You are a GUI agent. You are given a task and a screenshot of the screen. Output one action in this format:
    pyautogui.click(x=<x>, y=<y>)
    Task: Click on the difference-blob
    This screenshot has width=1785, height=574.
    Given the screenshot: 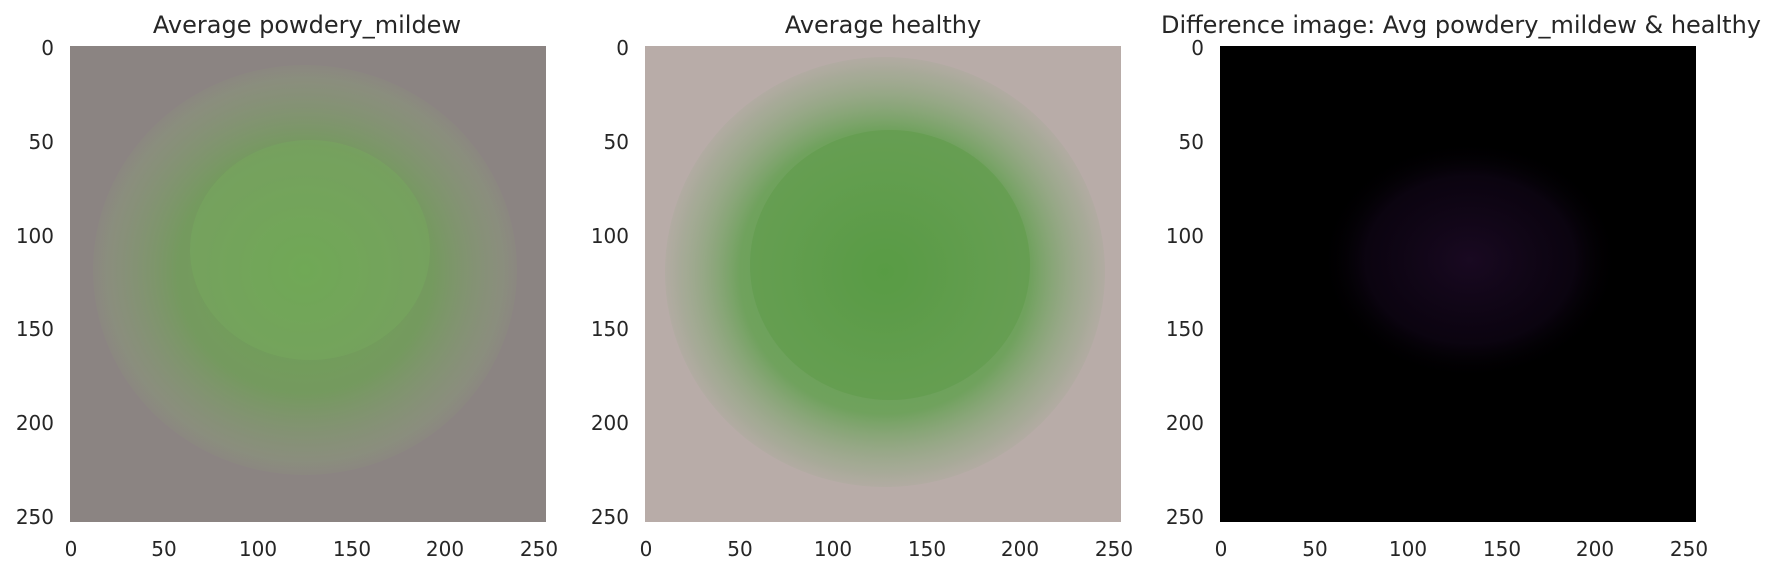 What is the action you would take?
    pyautogui.click(x=1470, y=260)
    